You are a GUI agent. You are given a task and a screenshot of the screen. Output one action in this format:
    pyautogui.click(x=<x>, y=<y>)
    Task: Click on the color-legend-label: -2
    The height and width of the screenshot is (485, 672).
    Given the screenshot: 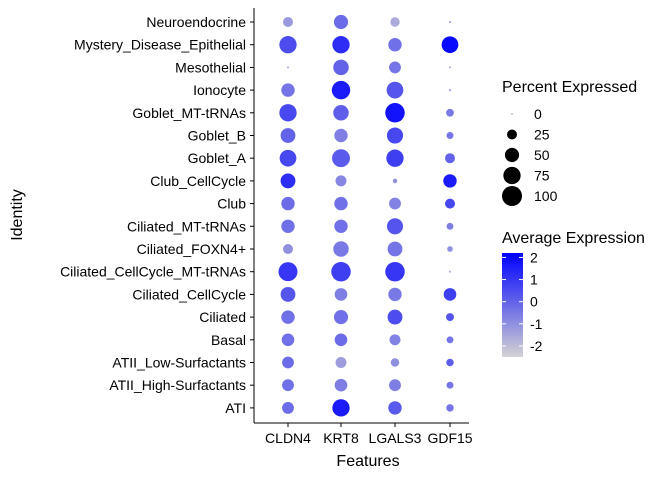 What is the action you would take?
    pyautogui.click(x=536, y=346)
    